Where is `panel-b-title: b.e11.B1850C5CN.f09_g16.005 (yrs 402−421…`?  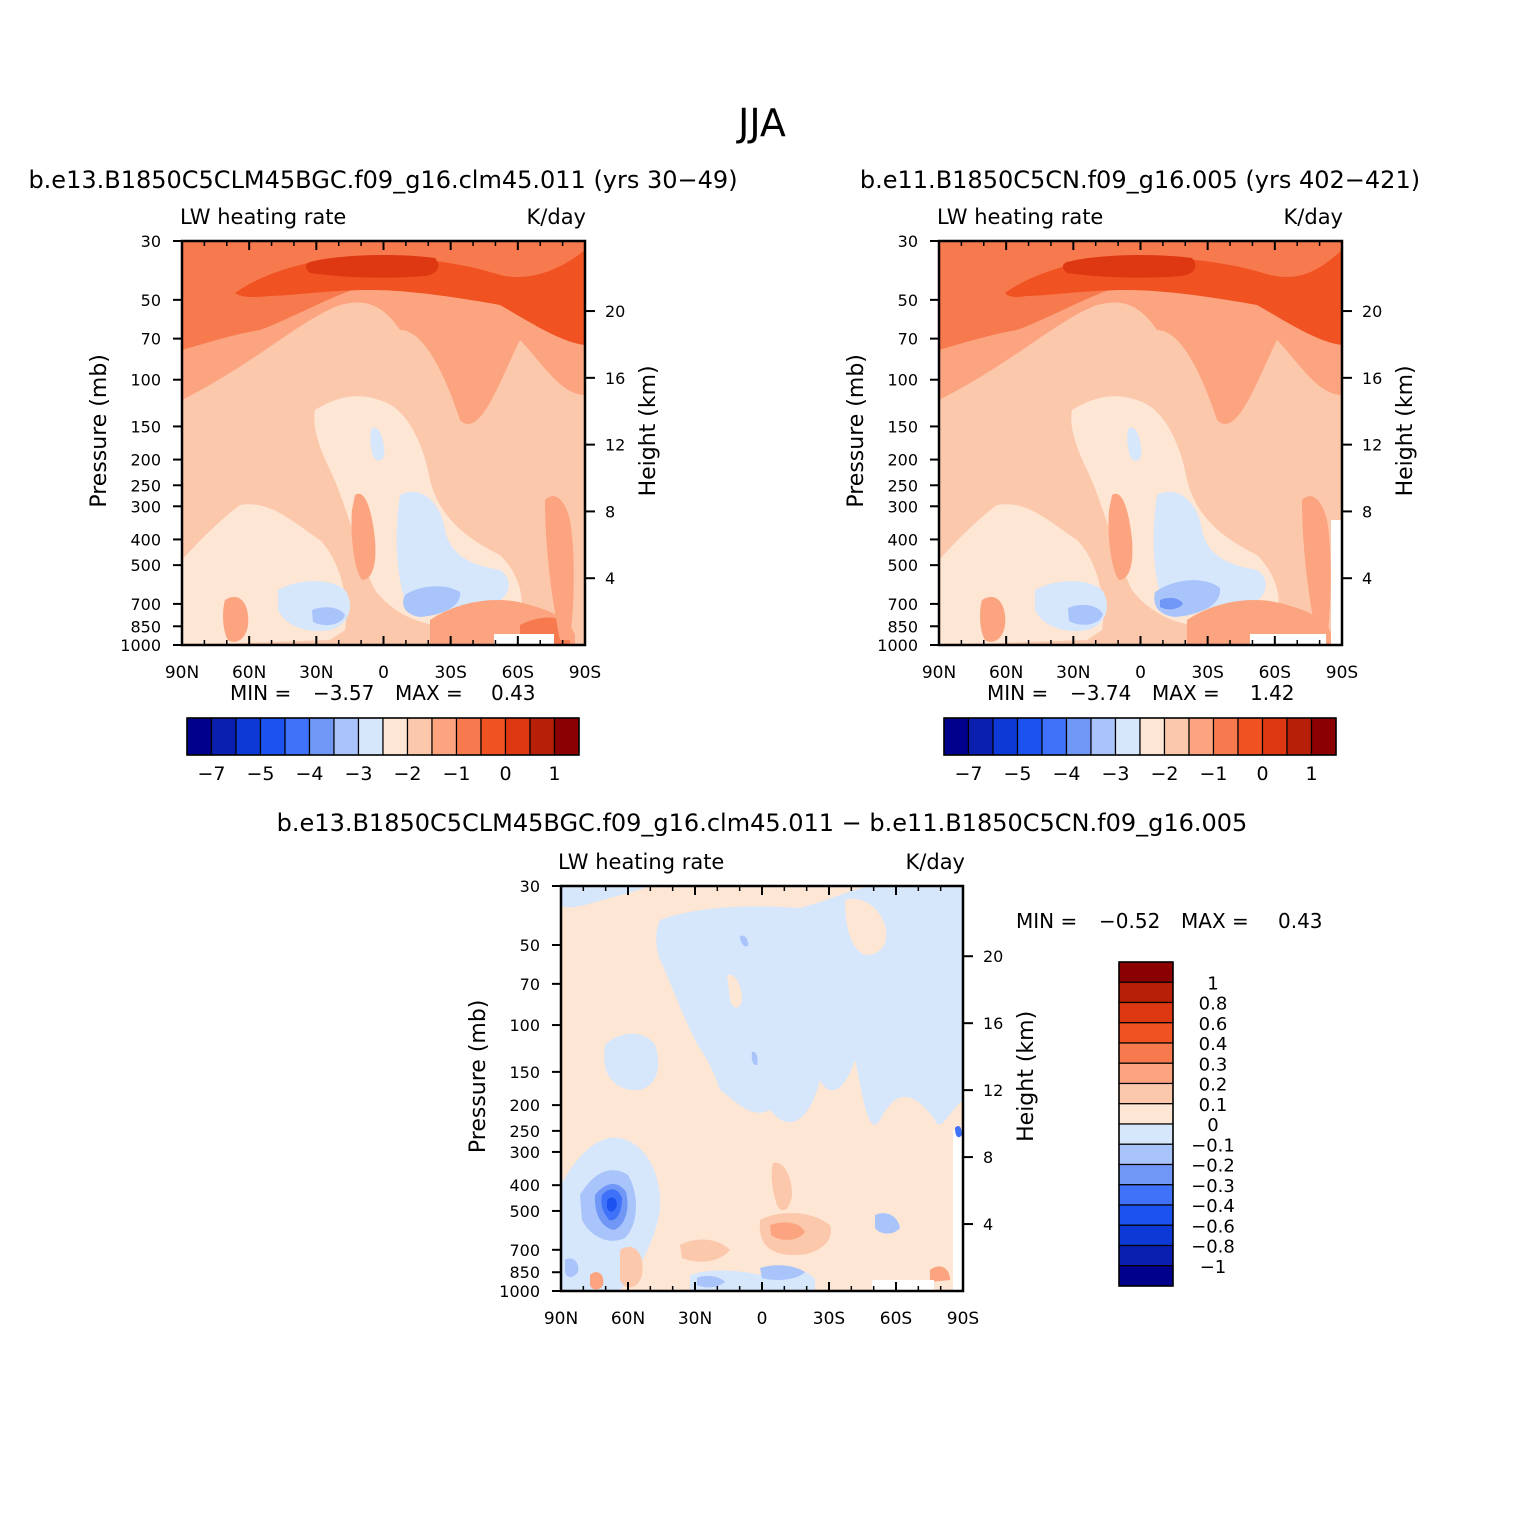 panel-b-title: b.e11.B1850C5CN.f09_g16.005 (yrs 402−421… is located at coordinates (1140, 180).